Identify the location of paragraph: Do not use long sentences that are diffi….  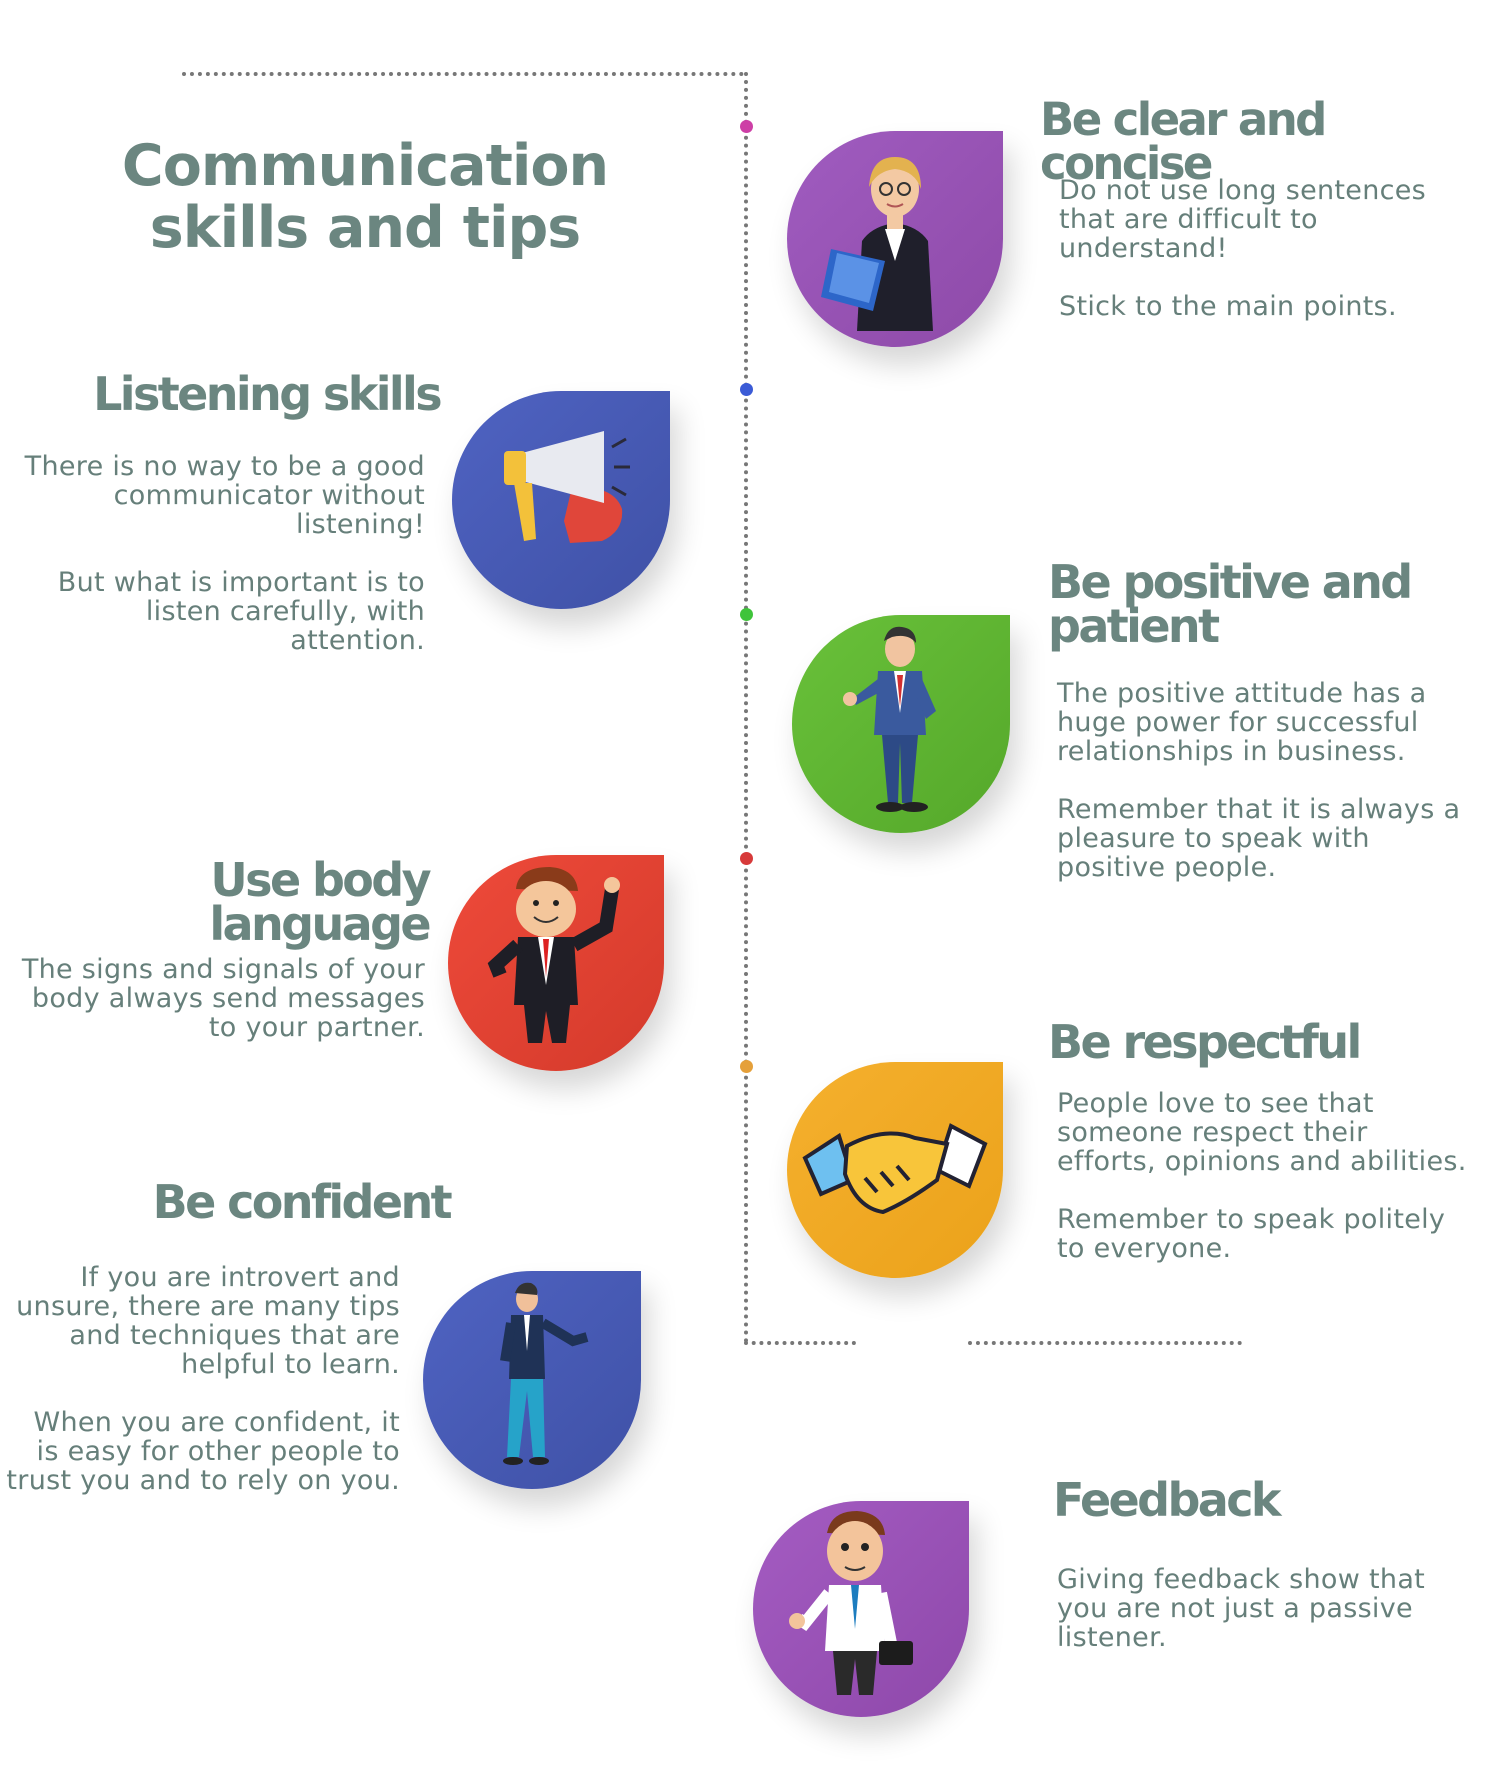
(1243, 219).